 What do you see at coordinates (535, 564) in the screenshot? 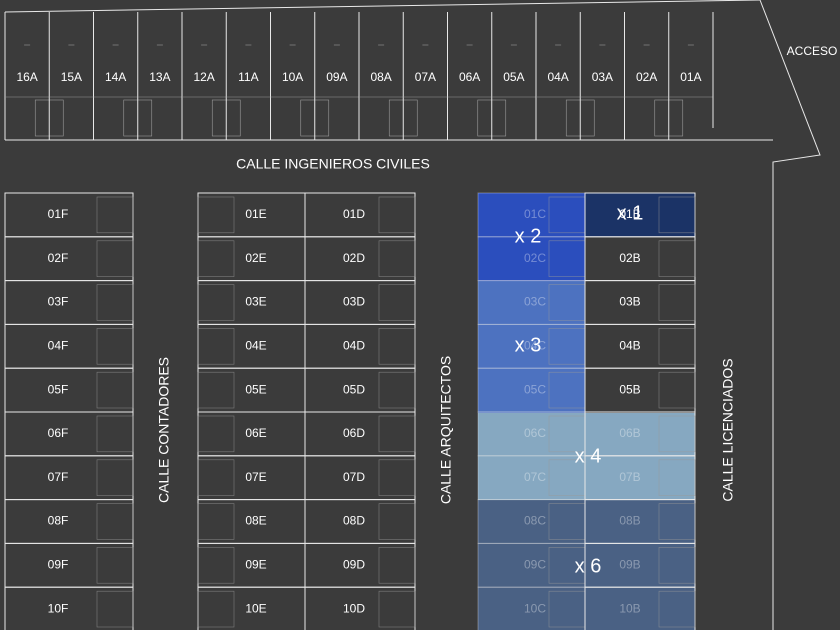
I see `lot-label: 09C` at bounding box center [535, 564].